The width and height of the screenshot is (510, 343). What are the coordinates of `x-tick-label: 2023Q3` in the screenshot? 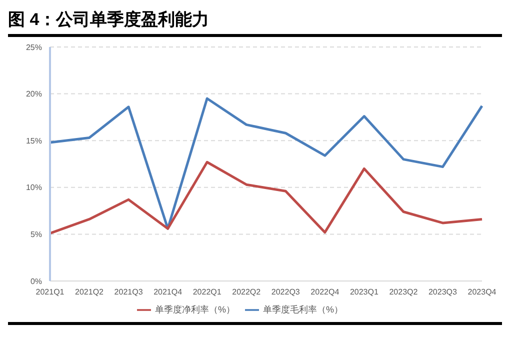 It's located at (443, 292).